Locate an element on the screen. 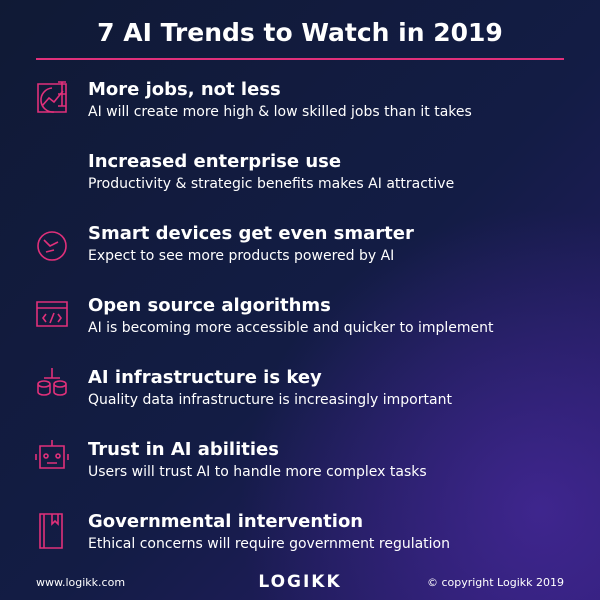  item-heading: Trust in AI abilities is located at coordinates (183, 449).